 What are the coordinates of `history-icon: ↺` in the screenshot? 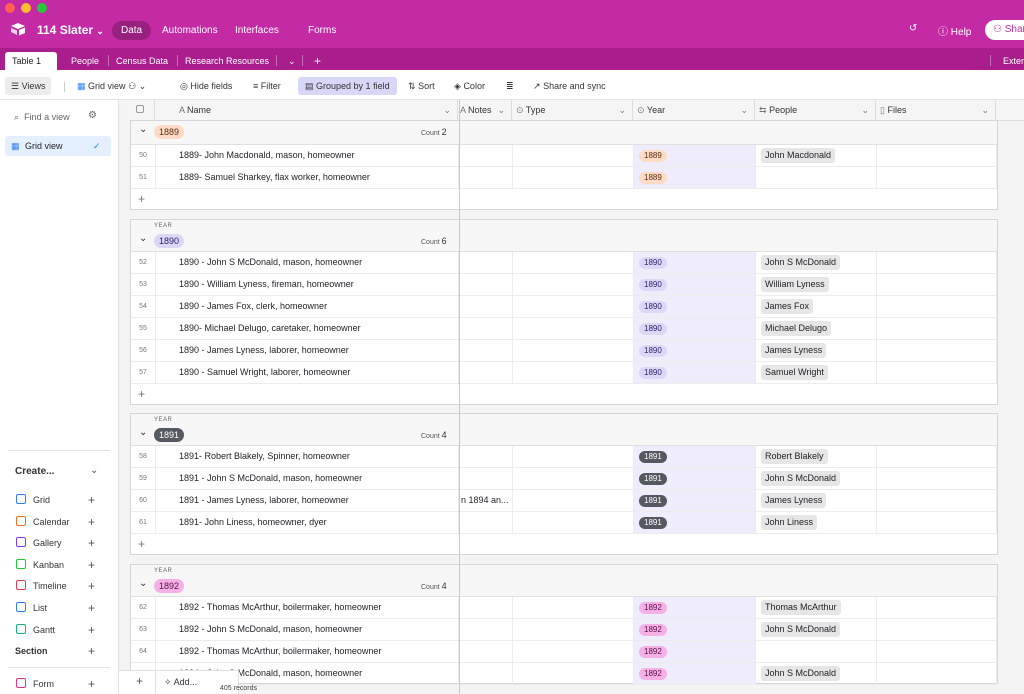 It's located at (913, 28).